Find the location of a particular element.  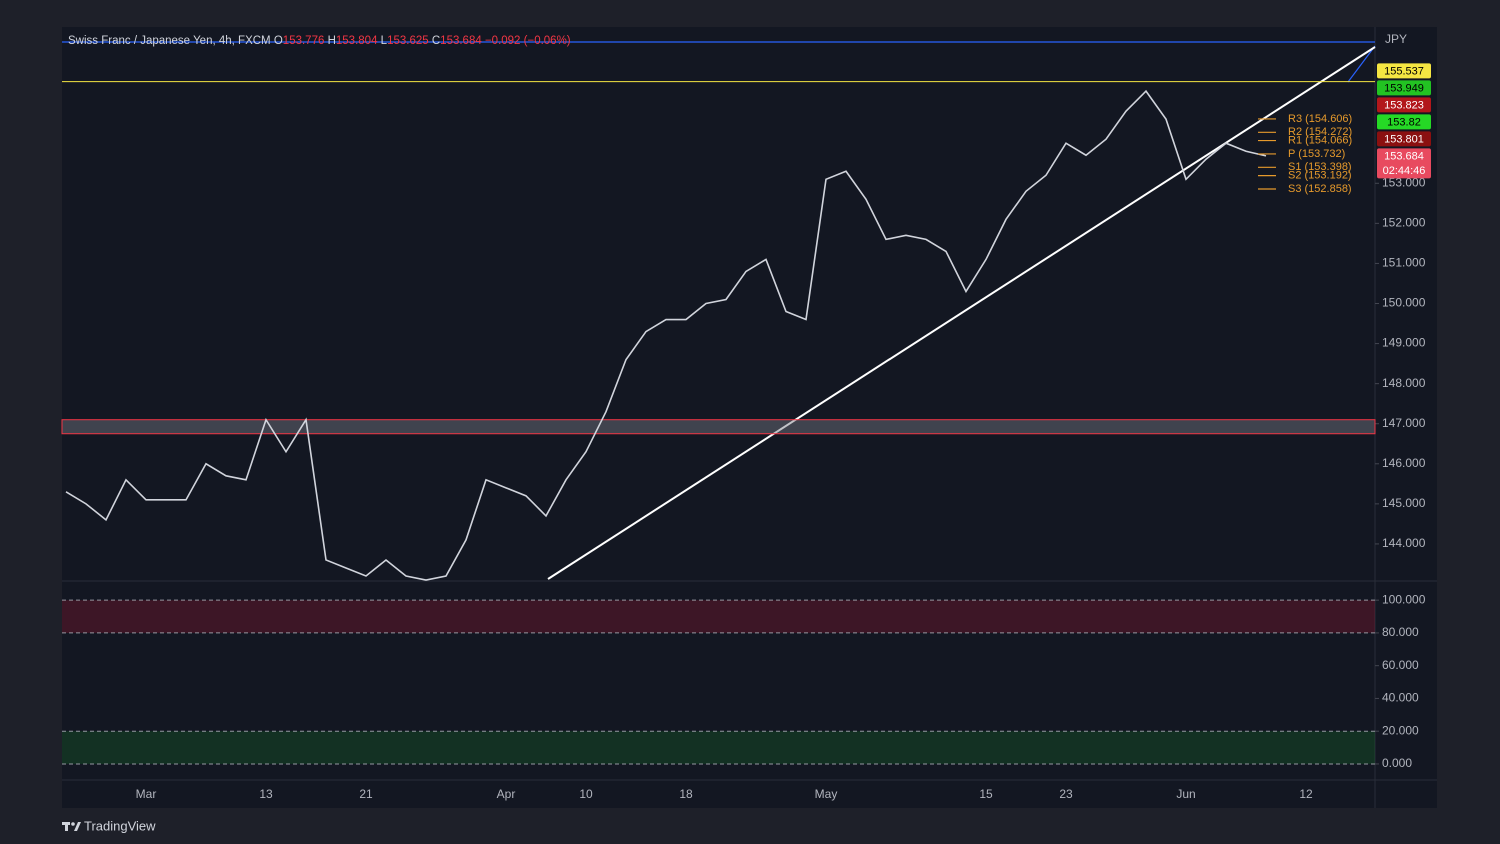

price-tag-label: 153.684 is located at coordinates (1404, 156).